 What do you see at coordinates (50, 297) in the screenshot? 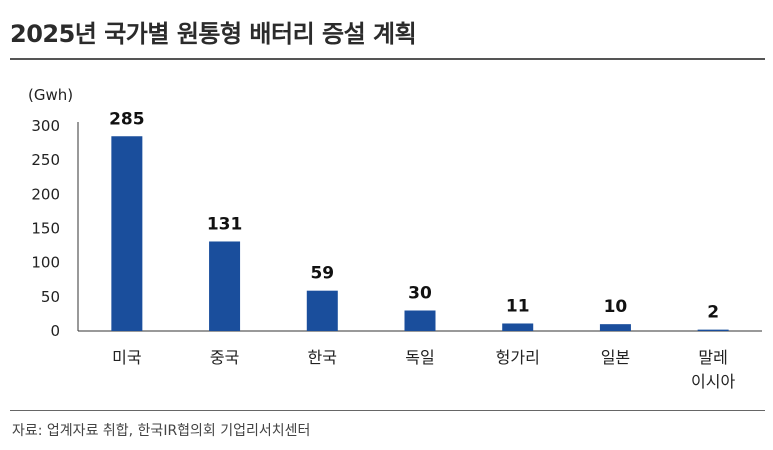
I see `y-tick-label: 50` at bounding box center [50, 297].